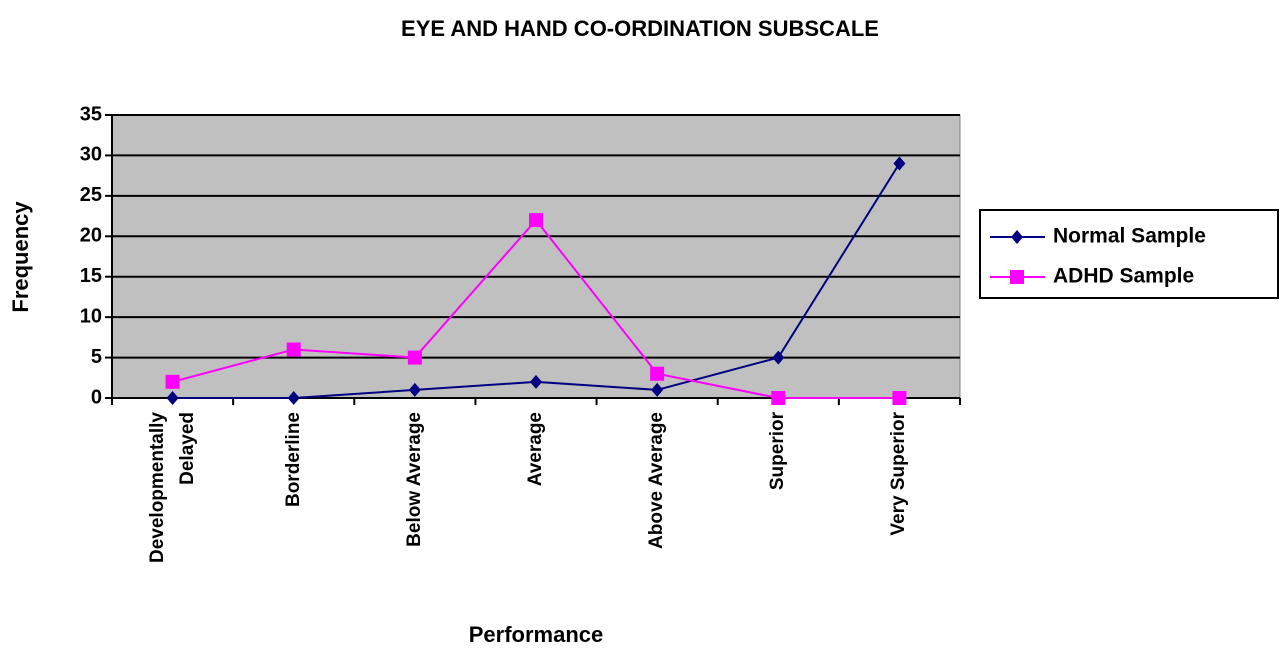  I want to click on chart-title: EYE AND HAND CO-ORDINATION SUBSCALE, so click(640, 28).